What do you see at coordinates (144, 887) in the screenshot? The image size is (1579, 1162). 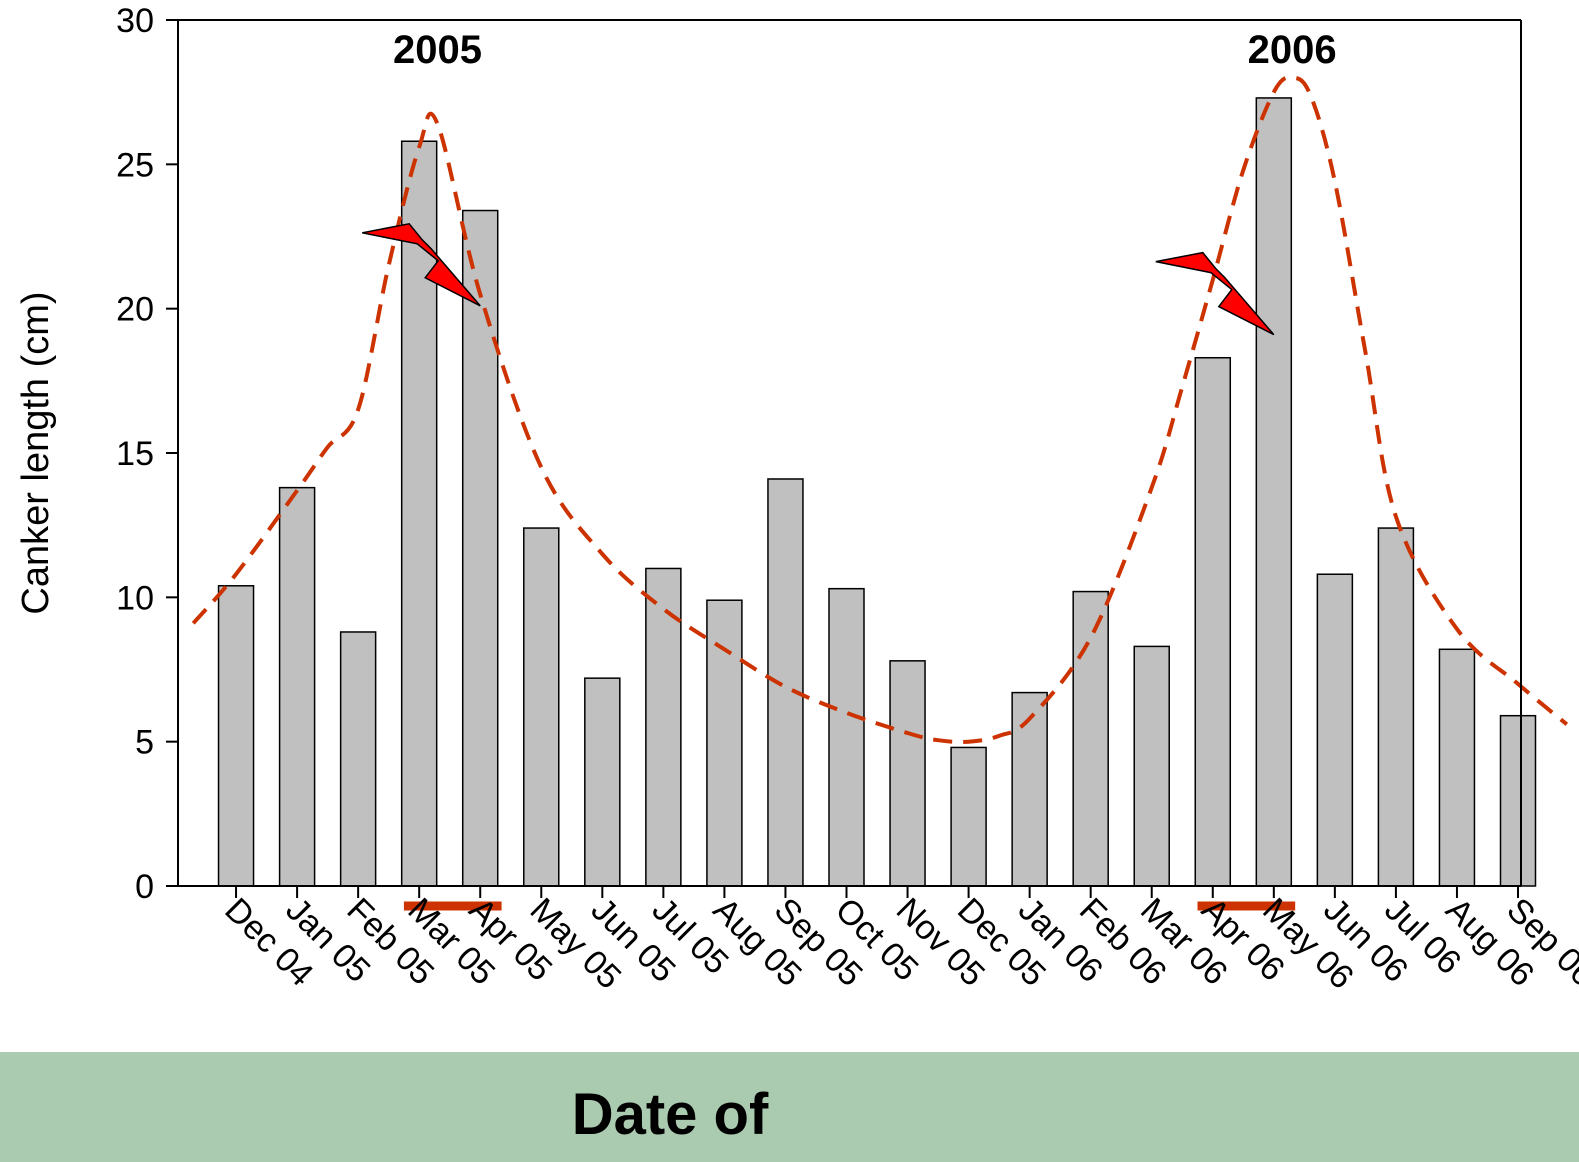 I see `y-tick-label: 0` at bounding box center [144, 887].